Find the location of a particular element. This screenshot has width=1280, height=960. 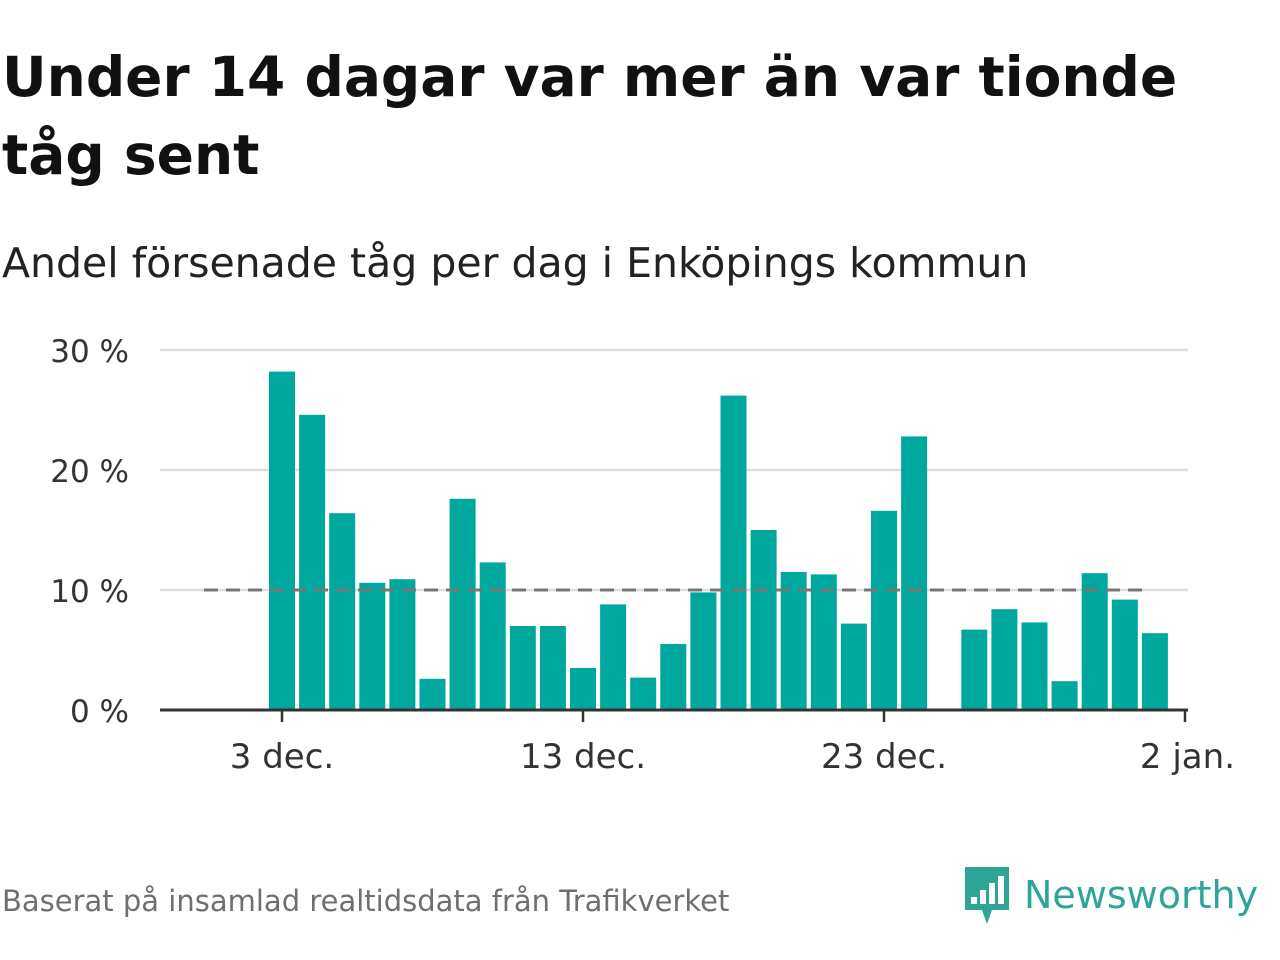

y-tick-label: 10 % is located at coordinates (89, 592).